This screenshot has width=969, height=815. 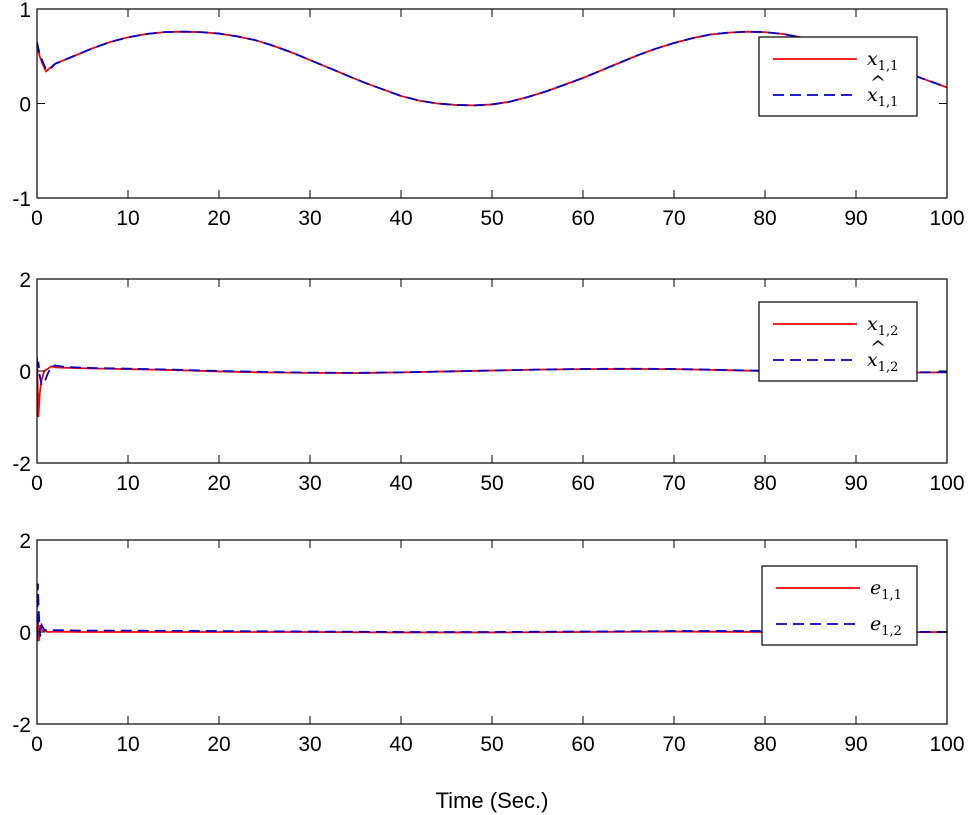 I want to click on legend: x1,2x1,2^, so click(x=838, y=341).